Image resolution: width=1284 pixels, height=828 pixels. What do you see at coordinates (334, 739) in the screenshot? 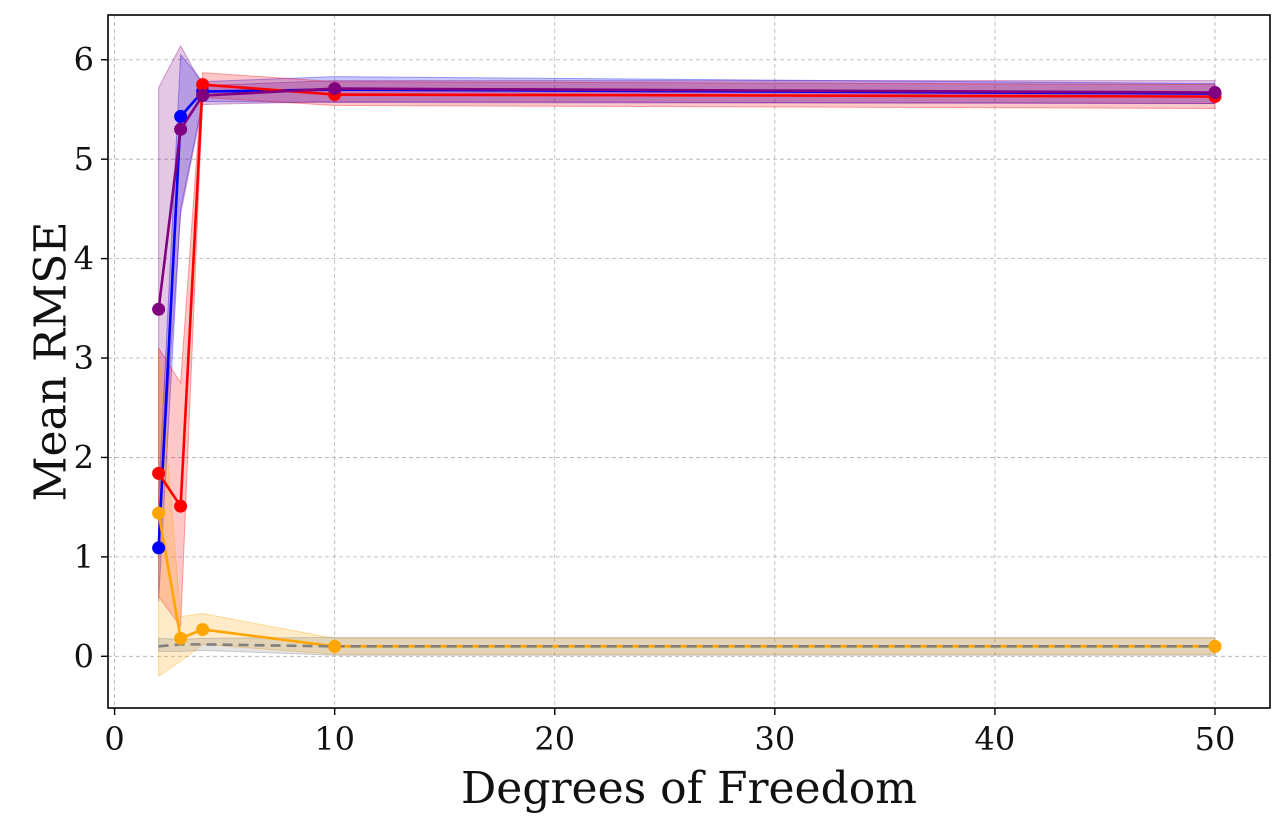
I see `x-tick-label: 10` at bounding box center [334, 739].